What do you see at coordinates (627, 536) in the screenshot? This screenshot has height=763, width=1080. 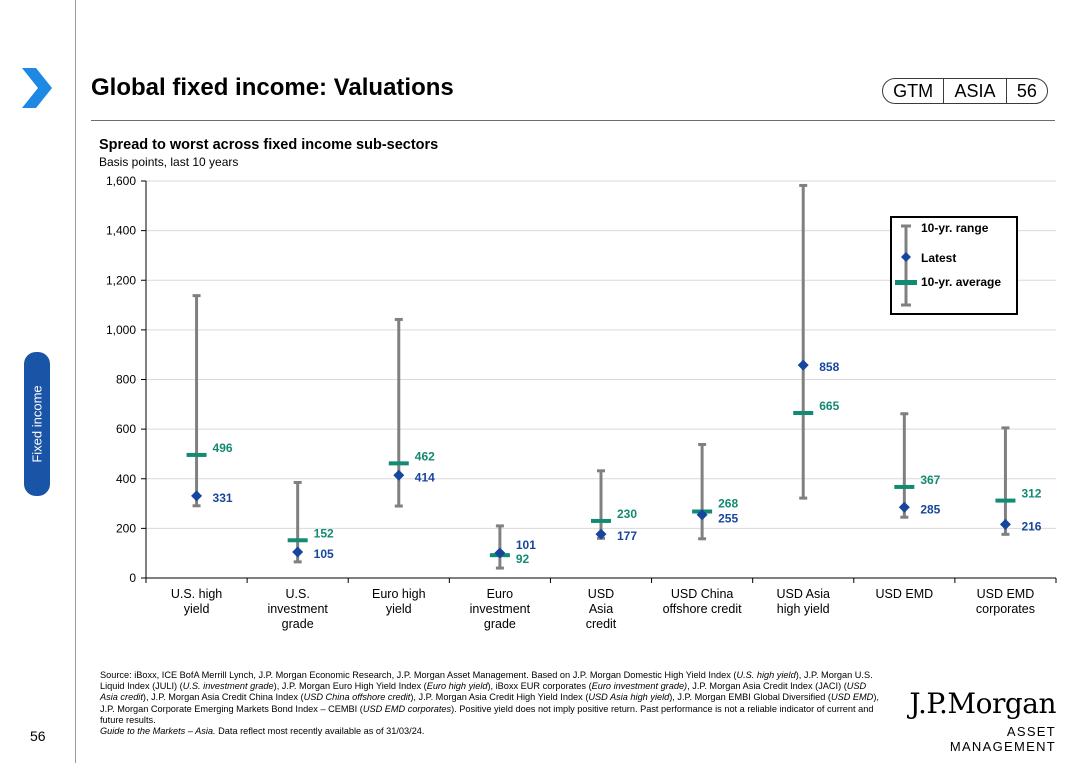 I see `latest-data-label: 177` at bounding box center [627, 536].